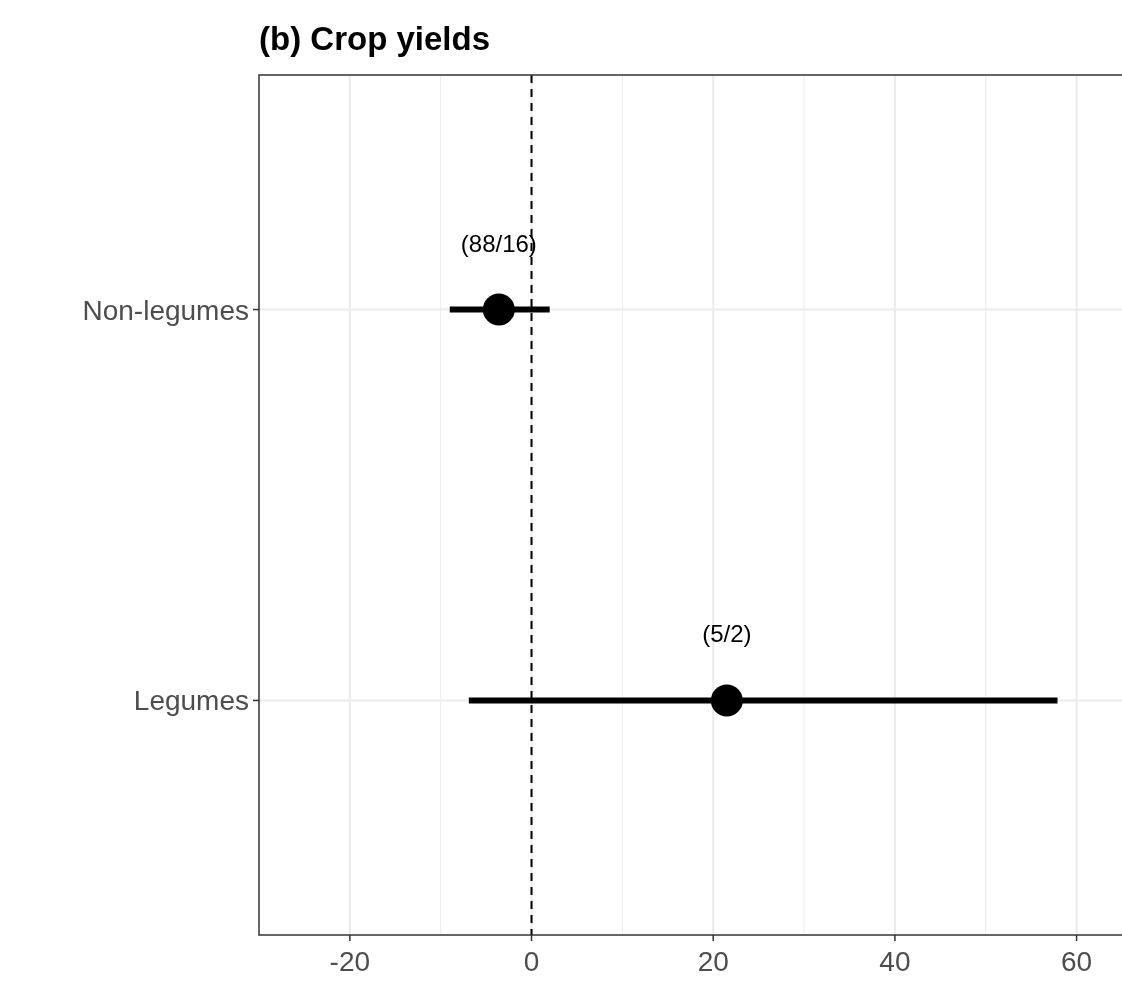 The image size is (1122, 985). What do you see at coordinates (165, 310) in the screenshot?
I see `y-tick-label: Non-legumes` at bounding box center [165, 310].